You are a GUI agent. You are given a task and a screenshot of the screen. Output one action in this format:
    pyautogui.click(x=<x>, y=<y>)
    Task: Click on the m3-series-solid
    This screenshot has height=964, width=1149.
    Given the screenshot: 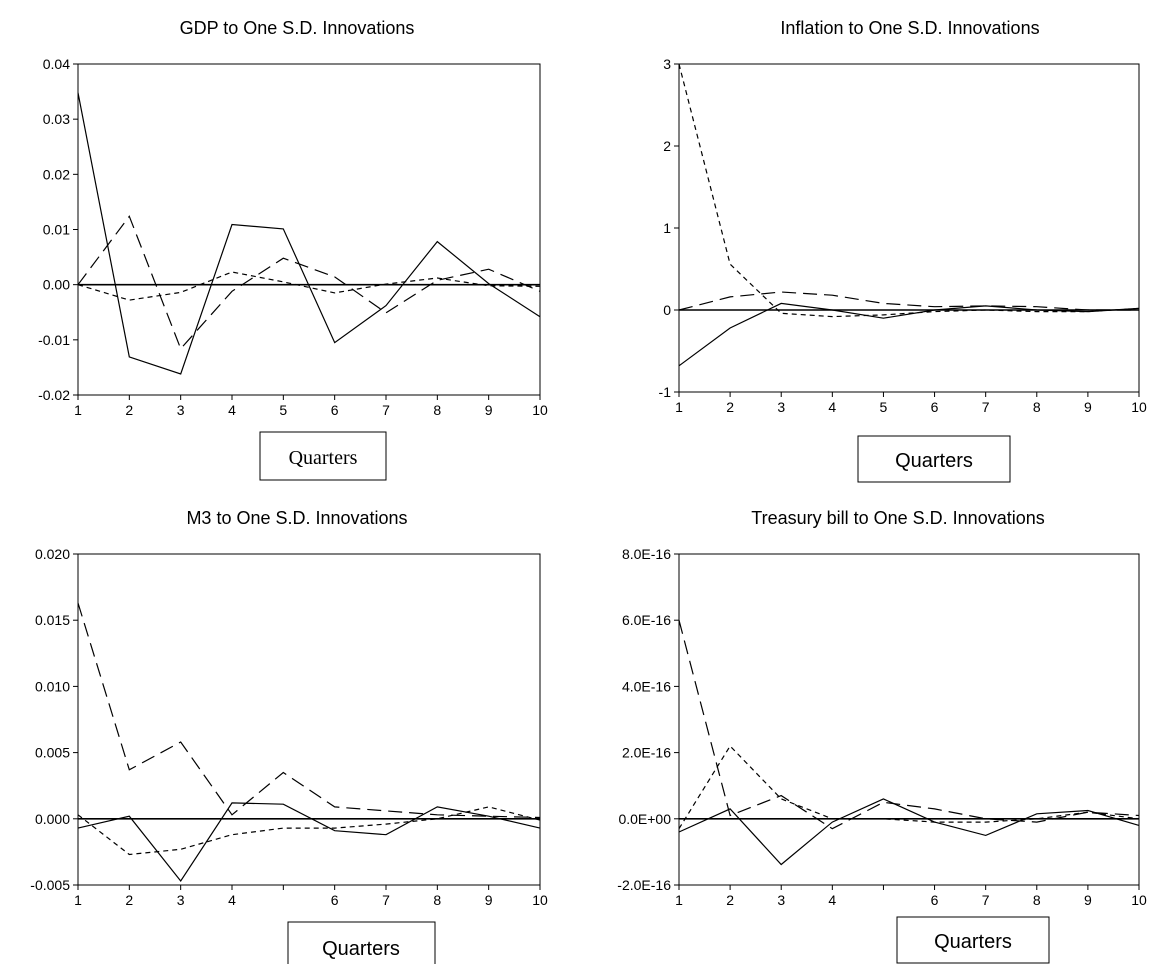 What is the action you would take?
    pyautogui.click(x=309, y=842)
    